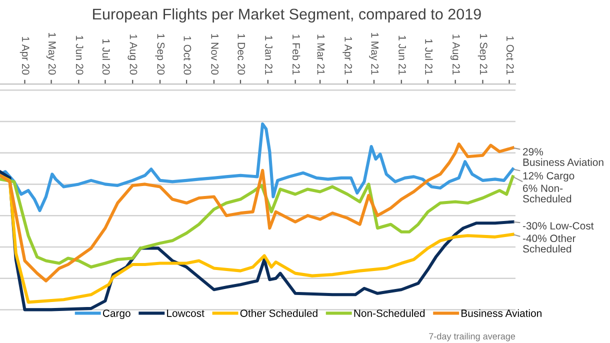  What do you see at coordinates (116, 315) in the screenshot?
I see `legend-label: Cargo` at bounding box center [116, 315].